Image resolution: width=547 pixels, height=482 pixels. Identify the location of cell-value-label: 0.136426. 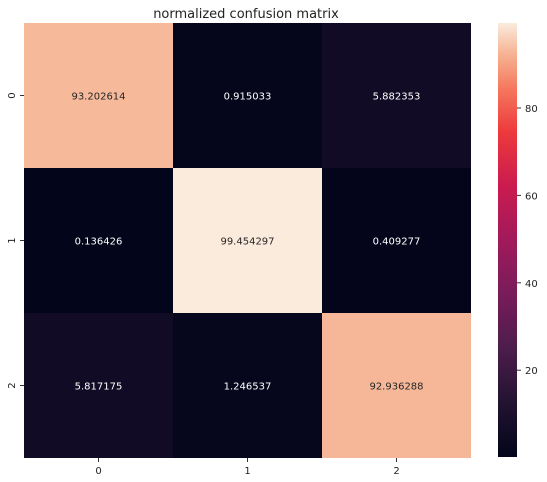
(99, 242).